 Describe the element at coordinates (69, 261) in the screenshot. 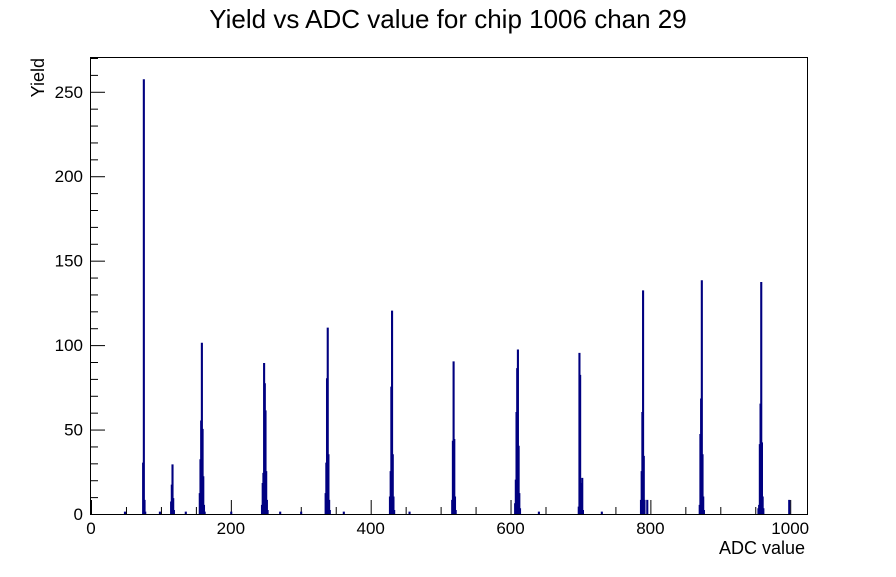

I see `y-tick-label: 150` at that location.